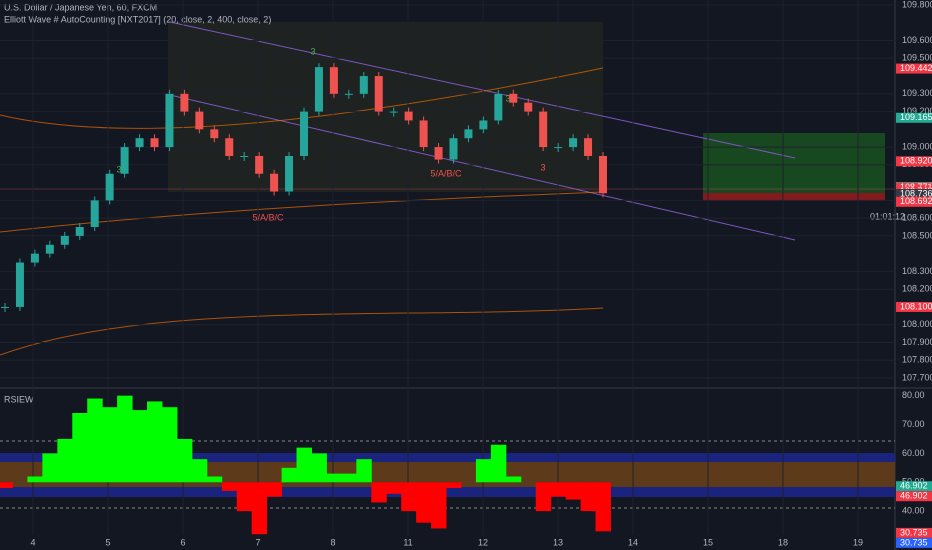 Image resolution: width=932 pixels, height=550 pixels. What do you see at coordinates (917, 360) in the screenshot?
I see `y-tick-label: 107.800` at bounding box center [917, 360].